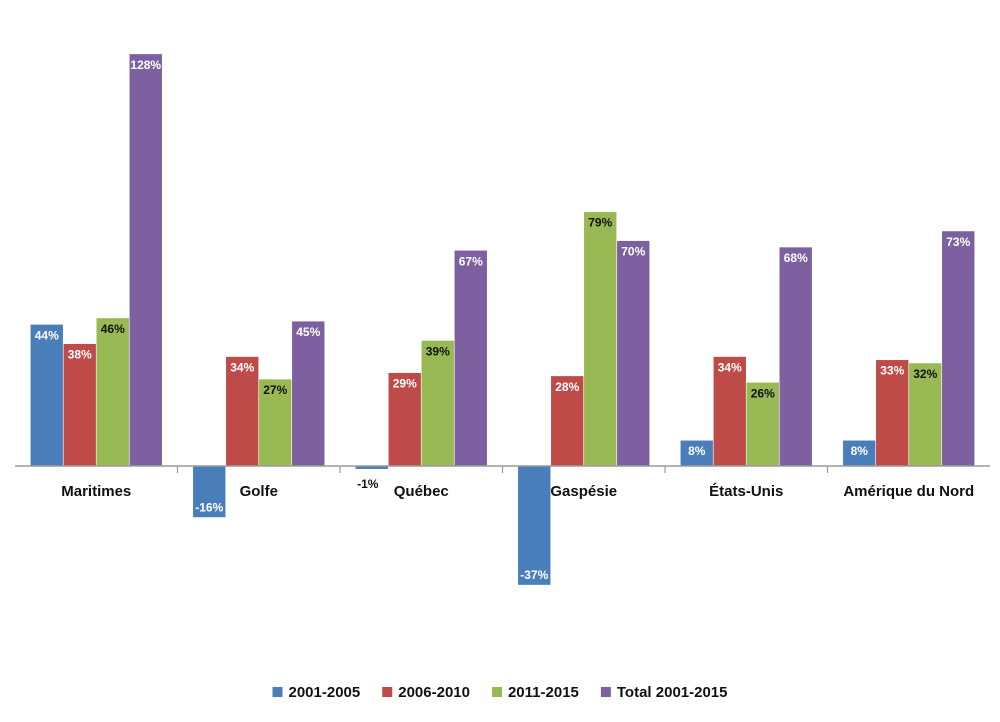 The image size is (1000, 722). I want to click on legend-item-2006-2010: 2006-2010, so click(426, 692).